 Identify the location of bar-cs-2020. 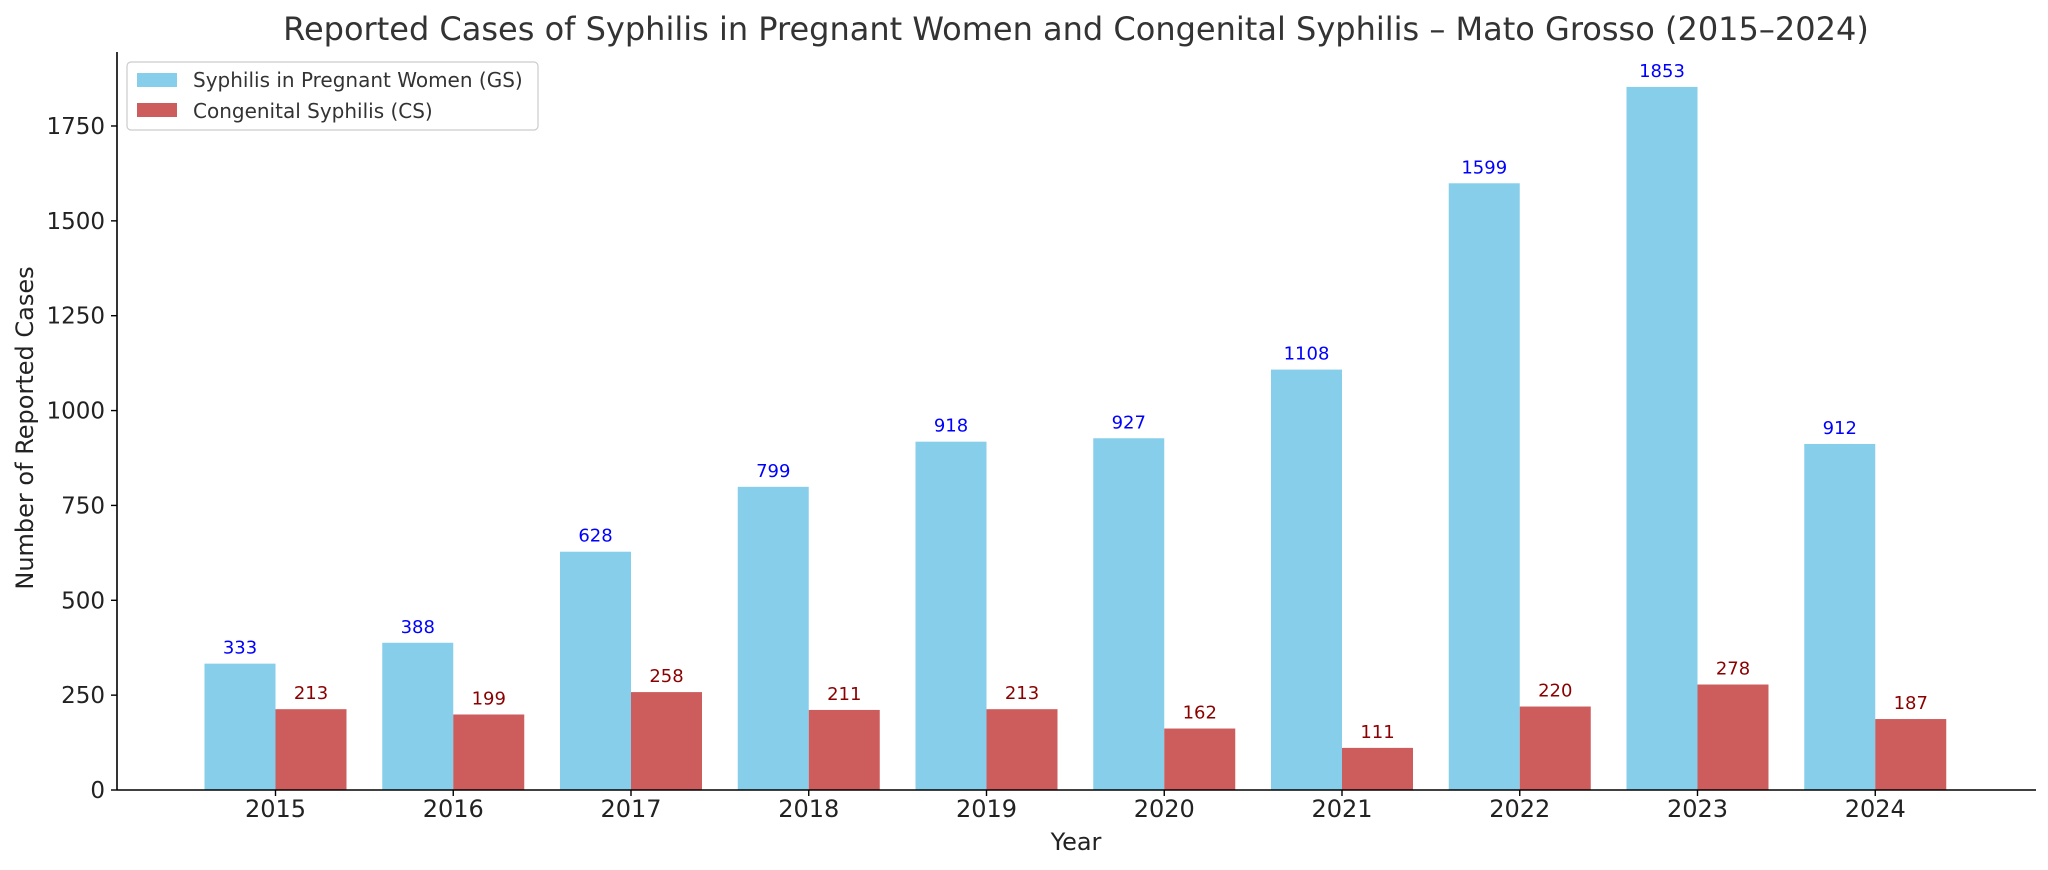
(1200, 759).